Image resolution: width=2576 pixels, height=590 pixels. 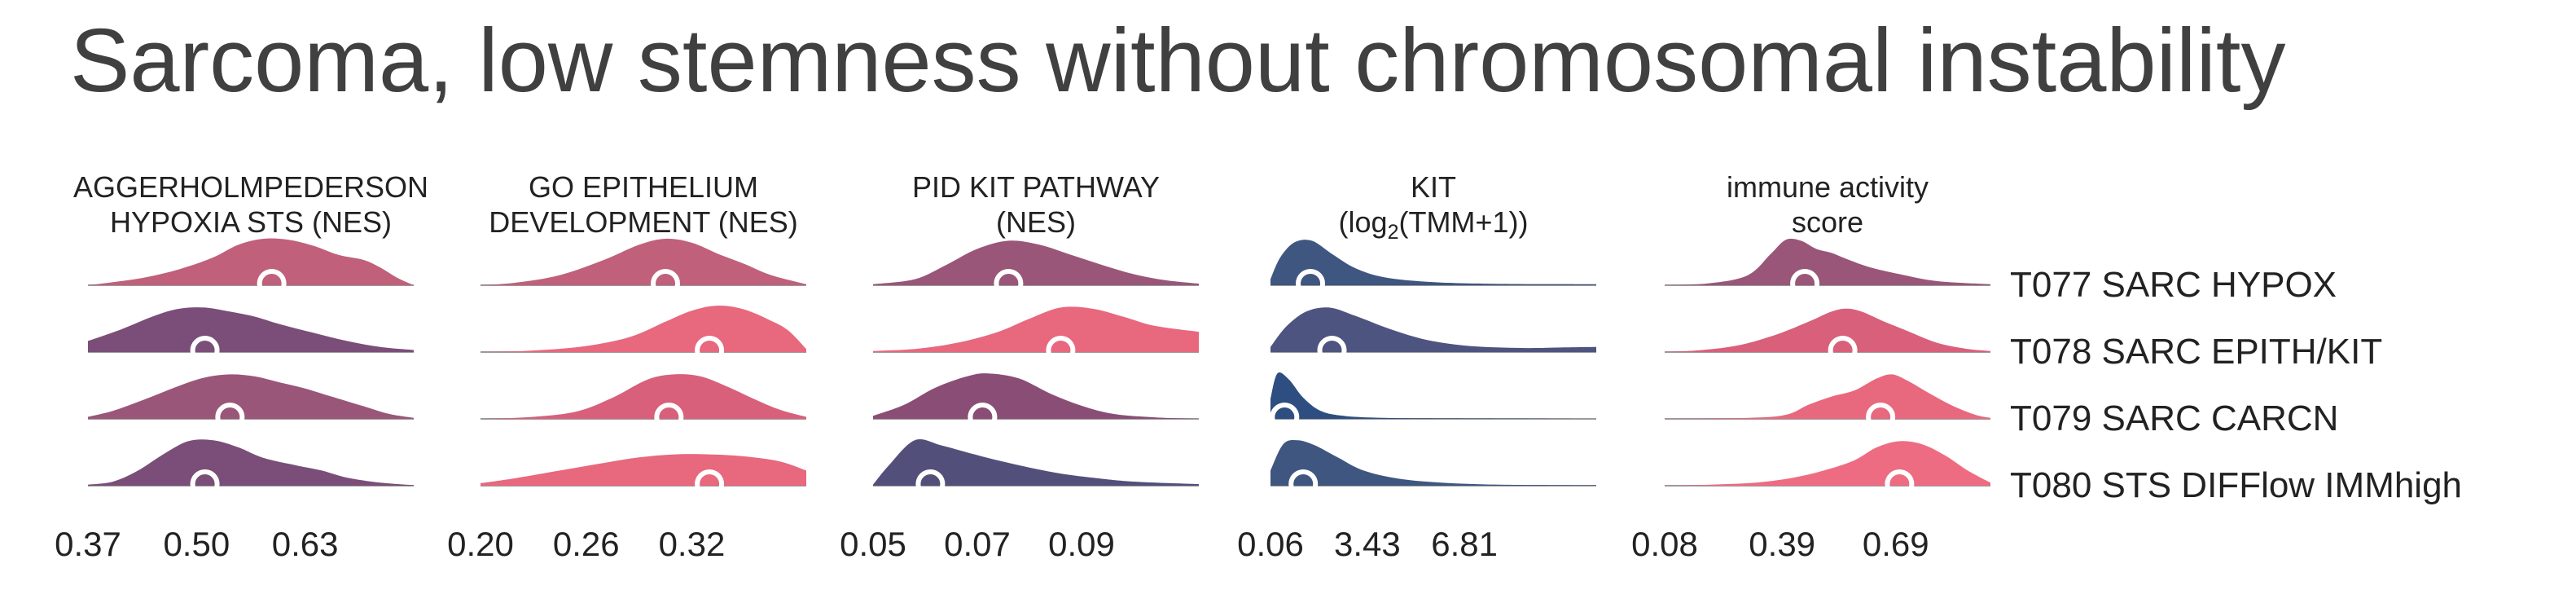 I want to click on panel-4: KIT(log2(TMM+1)) 0.06 3.43 6.81, so click(x=1416, y=366).